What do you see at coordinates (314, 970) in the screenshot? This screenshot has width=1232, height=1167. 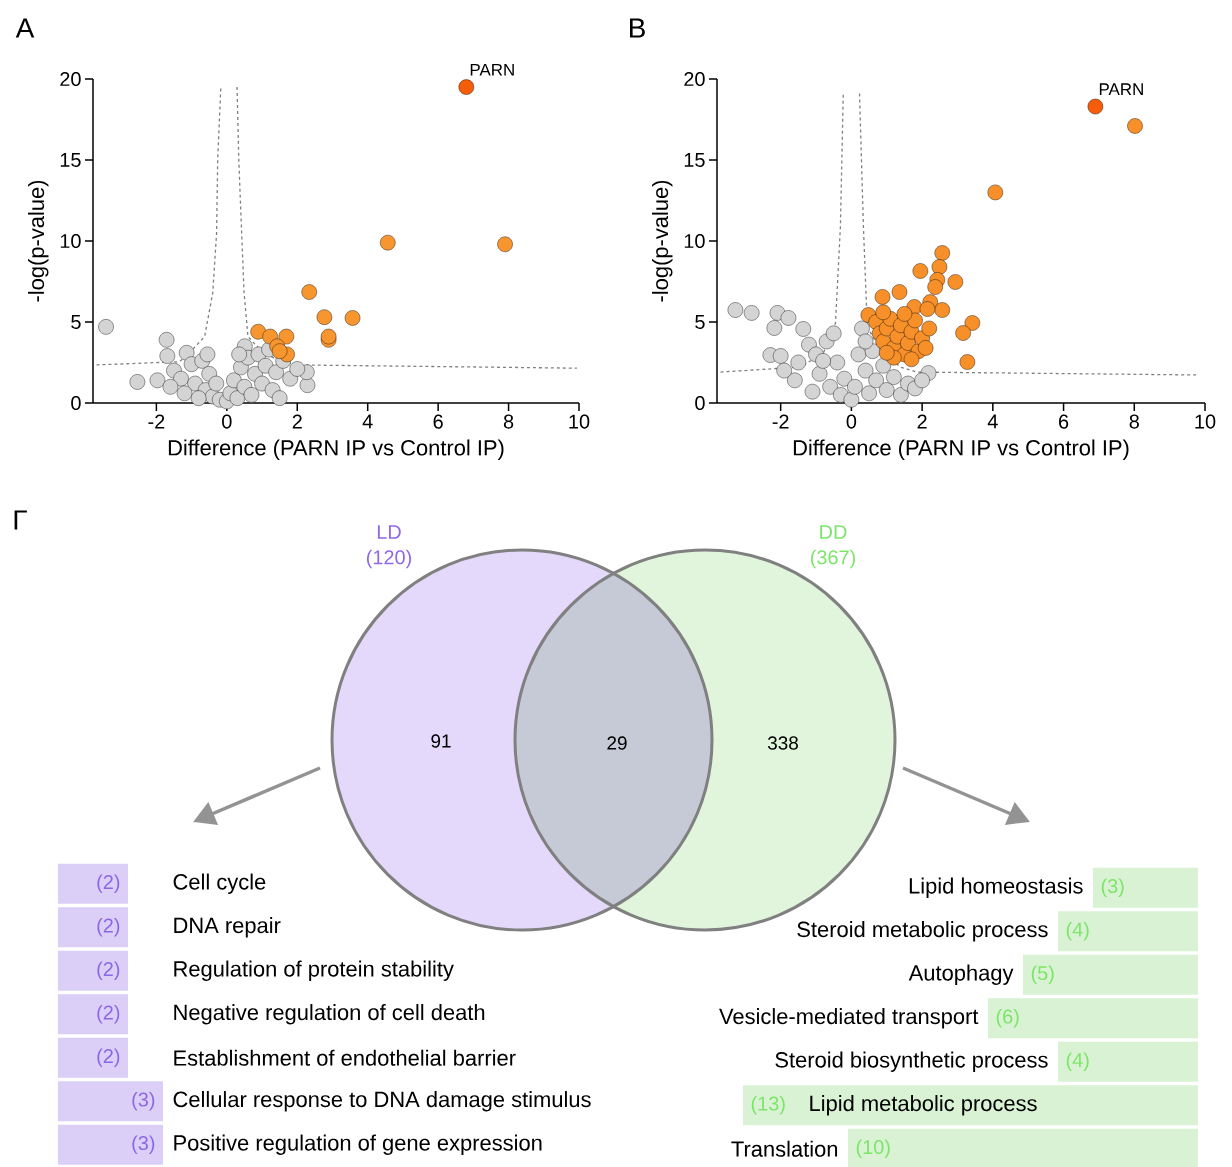 I see `y-tick-label: Regulation of protein stability` at bounding box center [314, 970].